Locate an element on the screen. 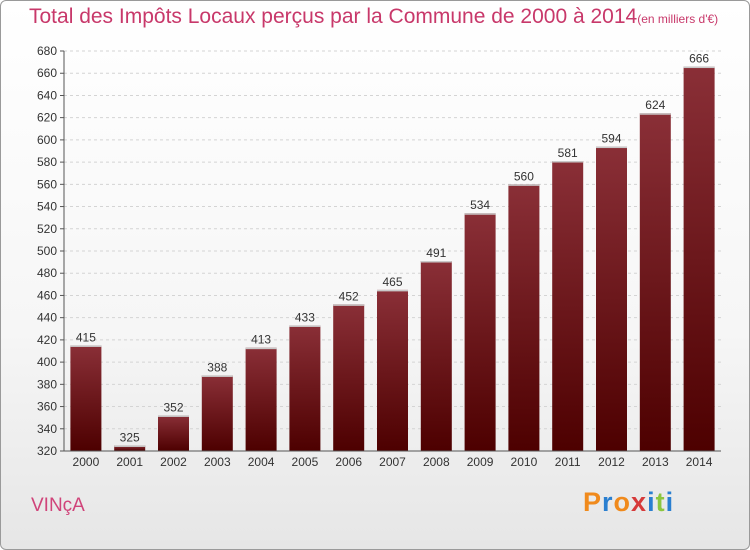 This screenshot has width=750, height=550. y-tick-label: 440 is located at coordinates (47, 318).